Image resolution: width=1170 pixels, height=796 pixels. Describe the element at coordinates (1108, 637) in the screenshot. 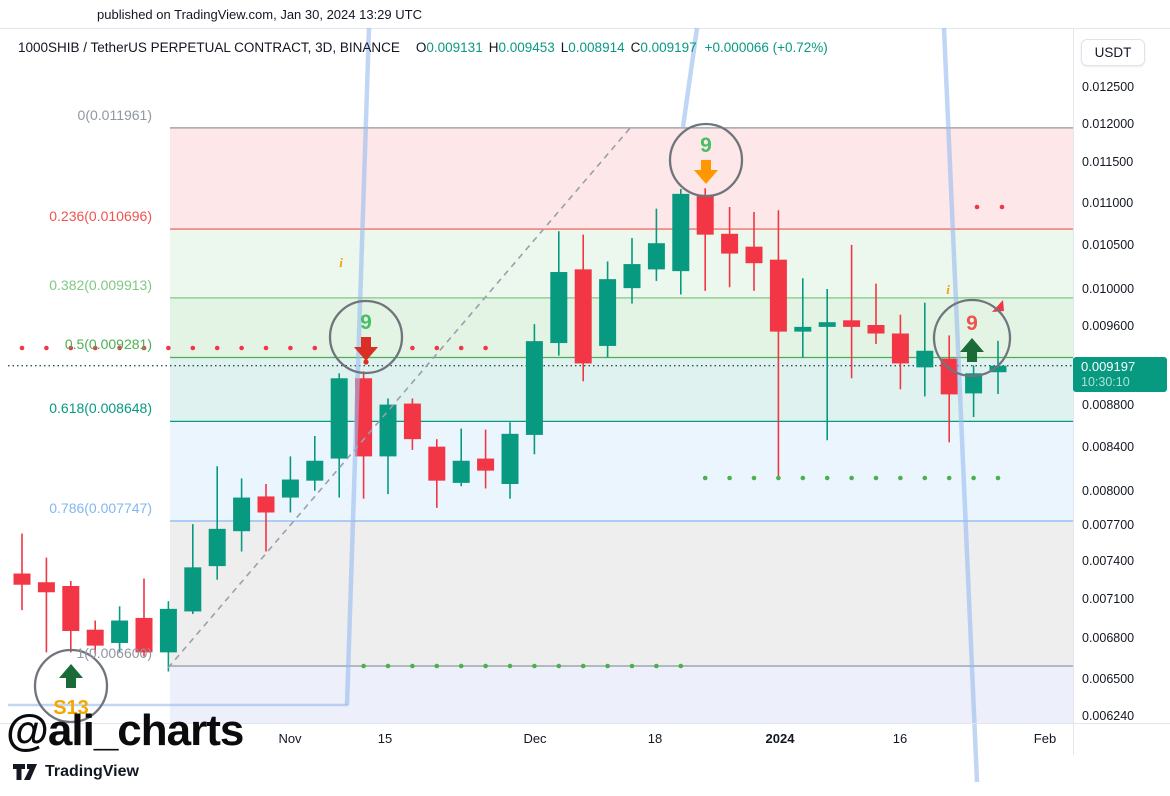

I see `price-tick-label: 0.006800` at that location.